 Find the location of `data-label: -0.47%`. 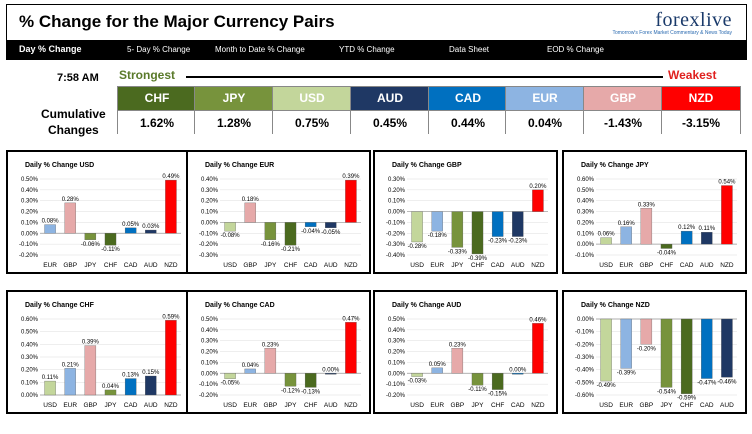

data-label: -0.47% is located at coordinates (707, 384).